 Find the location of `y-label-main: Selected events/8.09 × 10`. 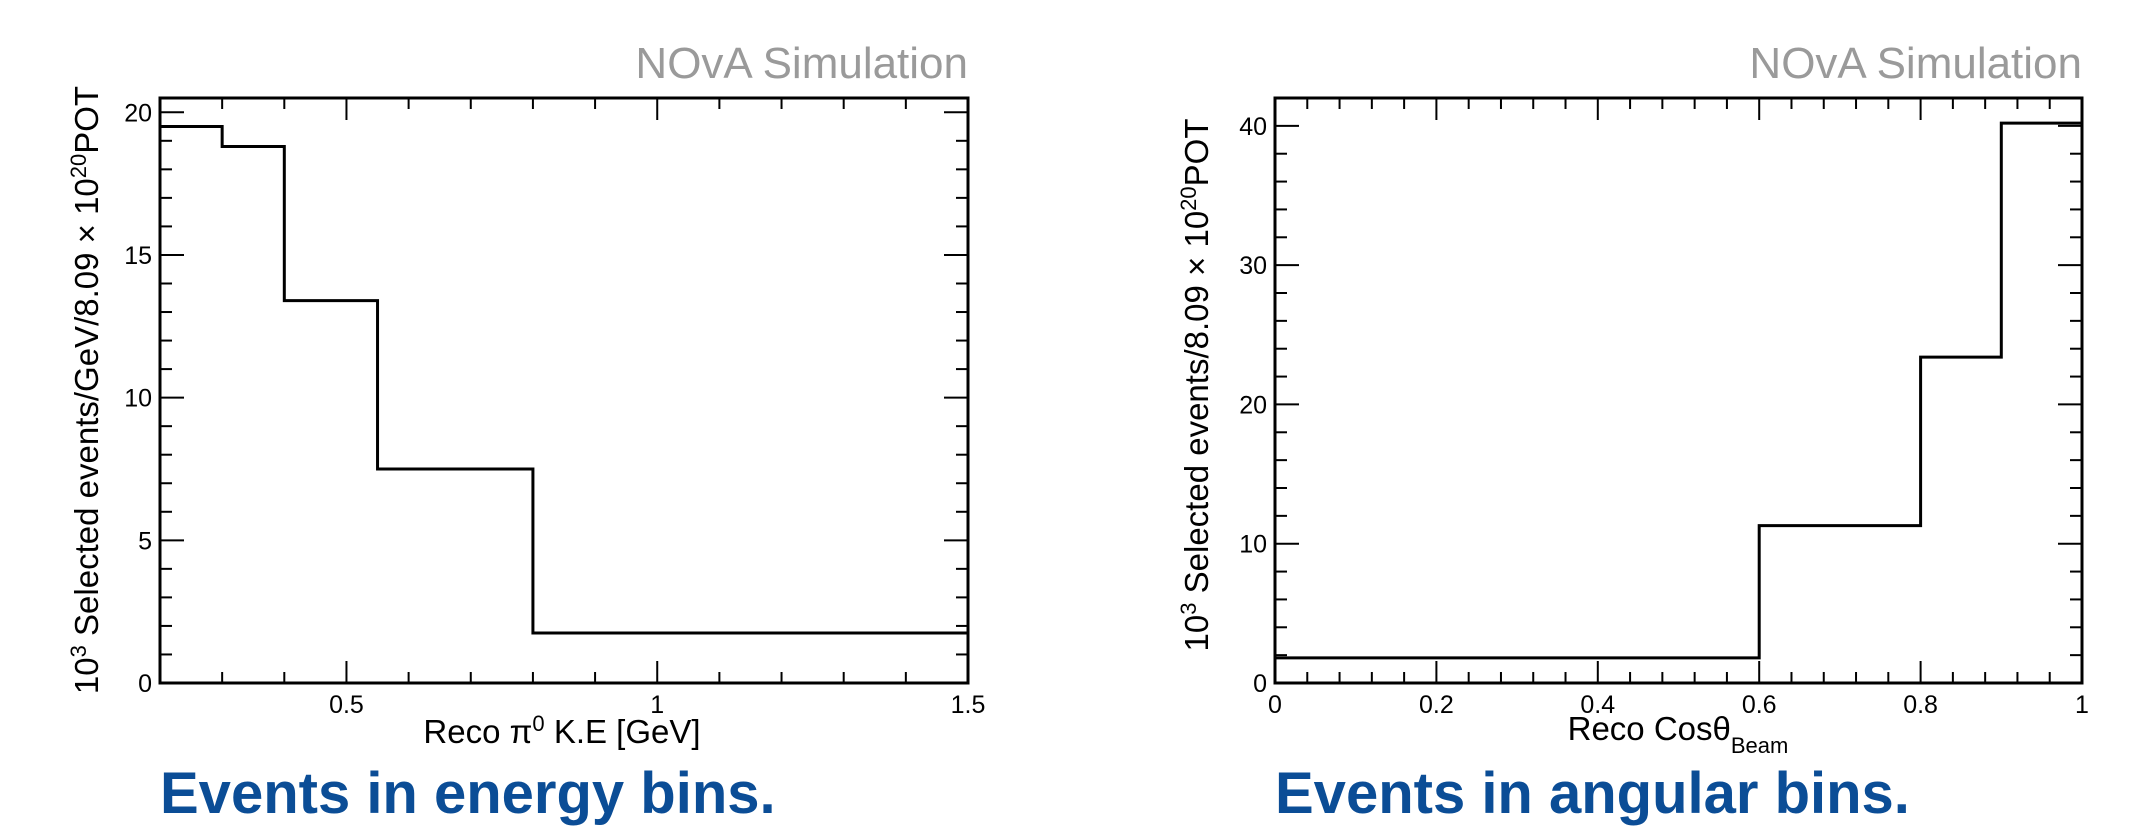

y-label-main: Selected events/8.09 × 10 is located at coordinates (1196, 407).